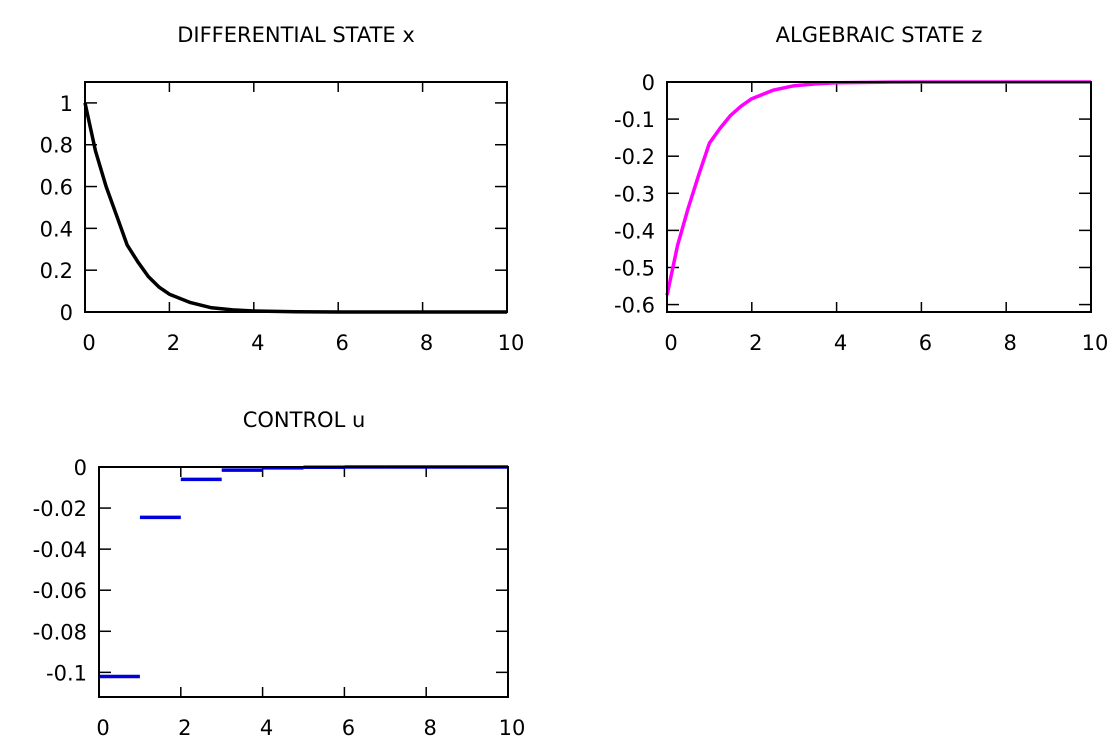 This screenshot has width=1119, height=754. Describe the element at coordinates (296, 35) in the screenshot. I see `plot-title: DIFFERENTIAL STATE x` at that location.